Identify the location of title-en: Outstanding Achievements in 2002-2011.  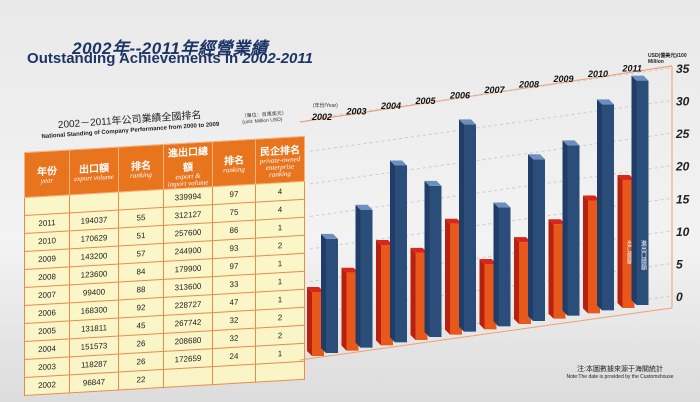
(170, 58).